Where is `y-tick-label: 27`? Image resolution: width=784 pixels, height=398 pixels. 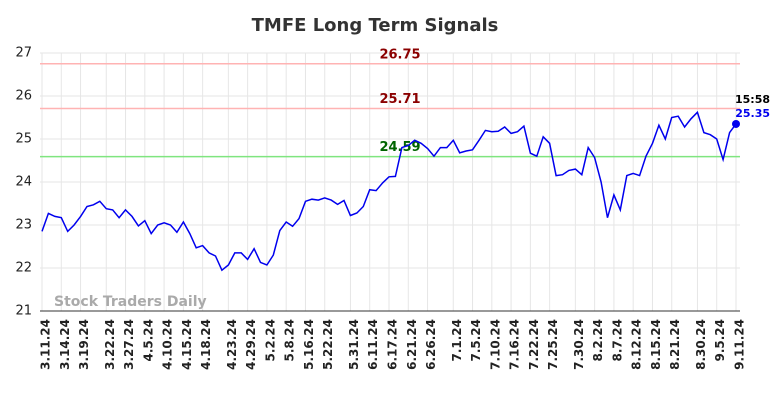
y-tick-label: 27 is located at coordinates (23, 53).